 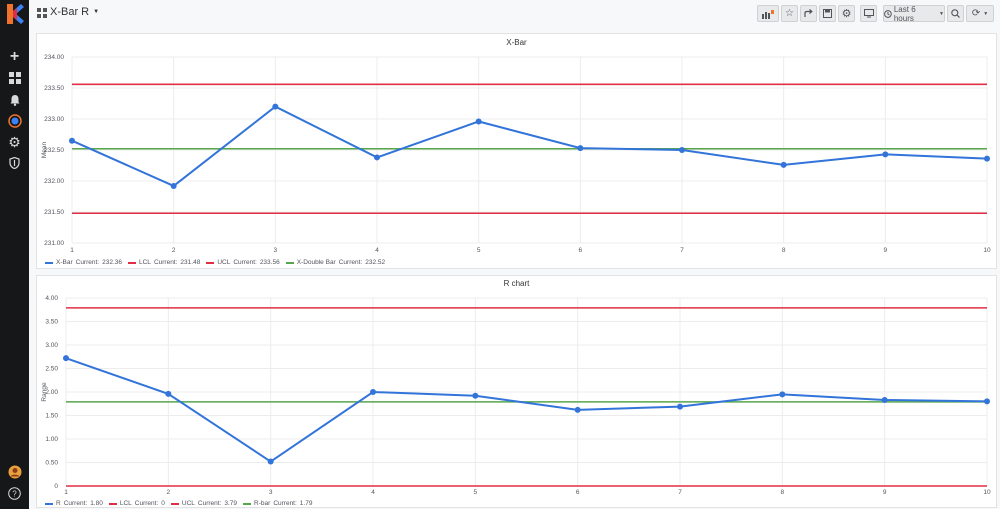 I want to click on y-tick-label: 231.50, so click(x=54, y=212).